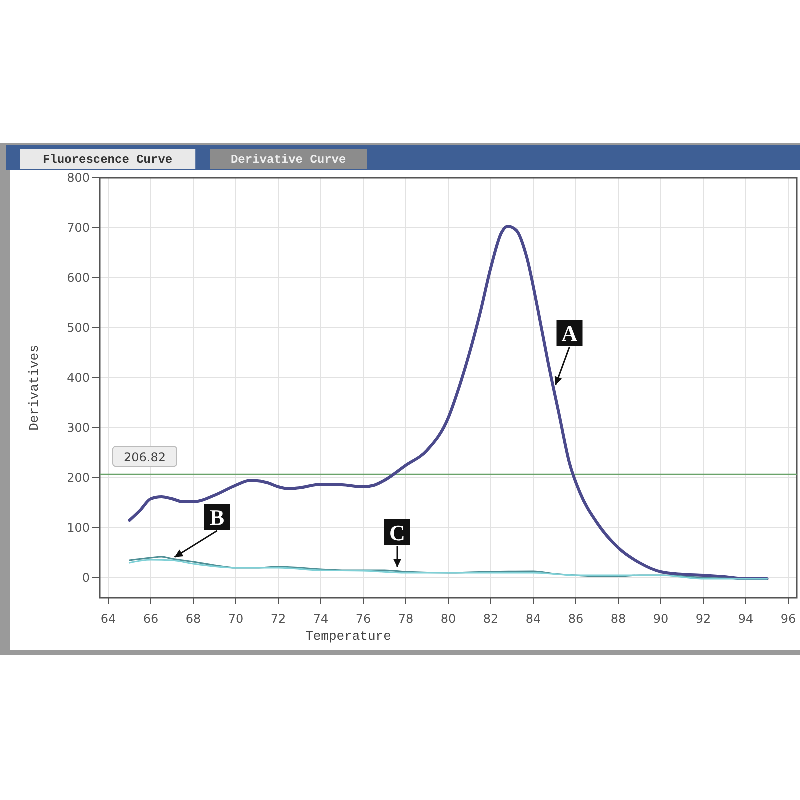 The width and height of the screenshot is (800, 800). What do you see at coordinates (78, 178) in the screenshot?
I see `y-tick-label: 800` at bounding box center [78, 178].